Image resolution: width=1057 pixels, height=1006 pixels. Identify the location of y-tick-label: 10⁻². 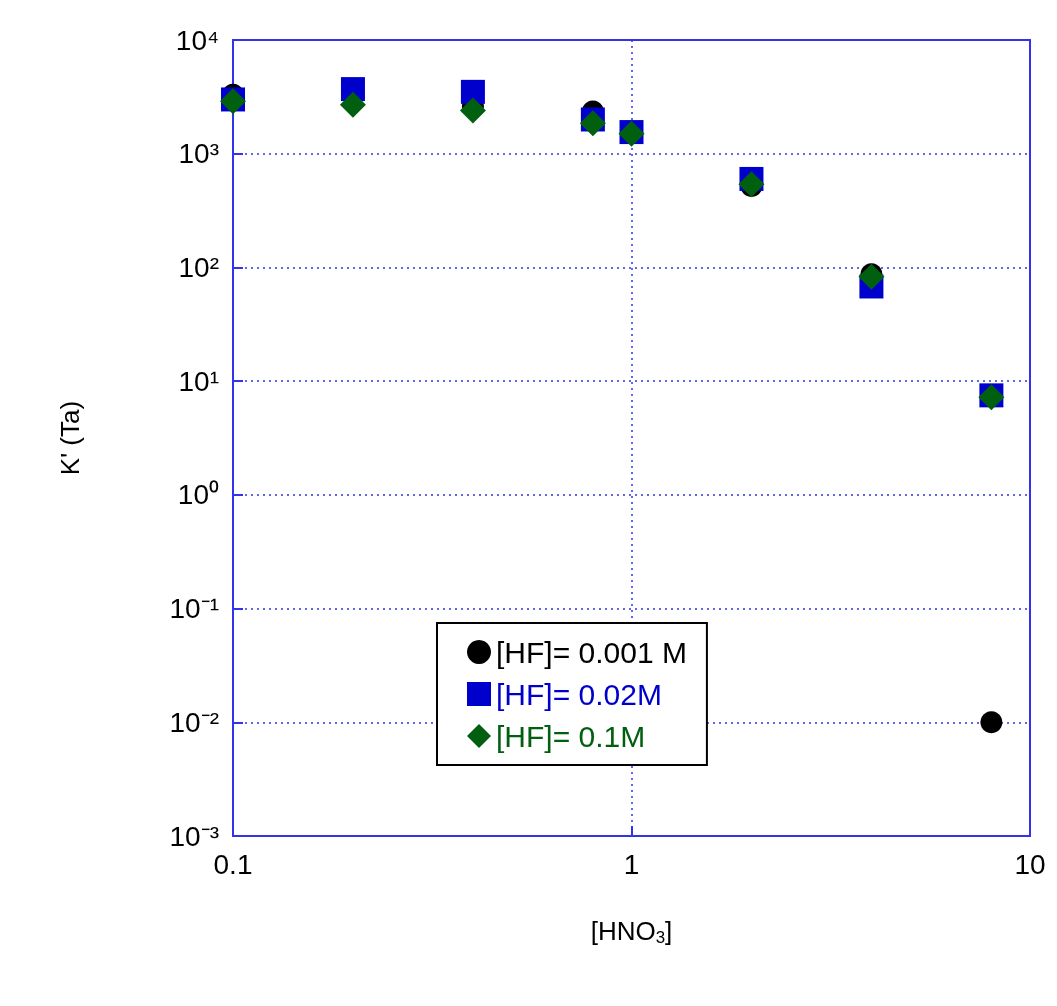
(194, 722).